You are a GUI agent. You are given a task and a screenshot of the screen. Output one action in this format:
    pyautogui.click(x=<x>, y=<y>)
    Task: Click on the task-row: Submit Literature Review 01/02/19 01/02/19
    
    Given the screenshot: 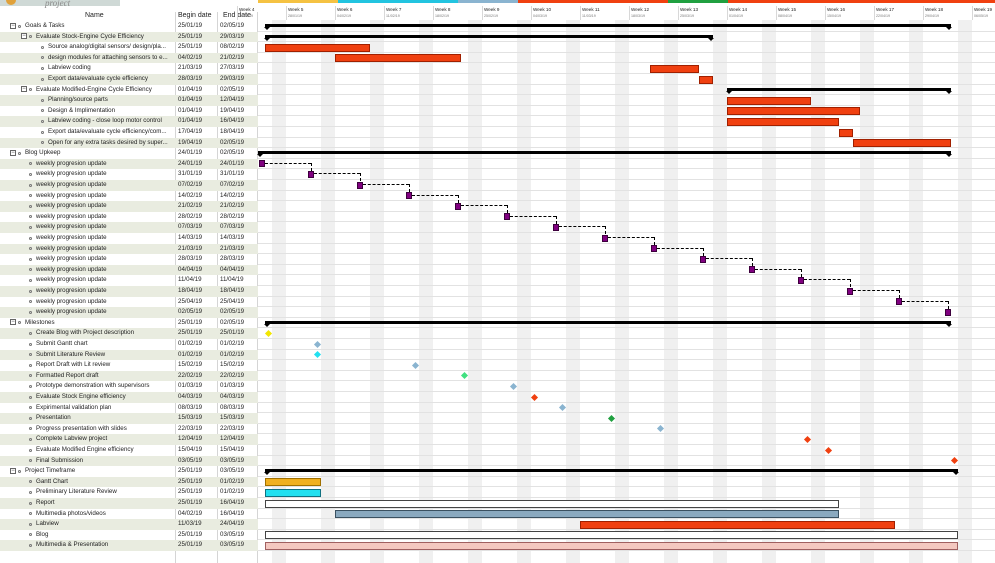 What is the action you would take?
    pyautogui.click(x=497, y=355)
    